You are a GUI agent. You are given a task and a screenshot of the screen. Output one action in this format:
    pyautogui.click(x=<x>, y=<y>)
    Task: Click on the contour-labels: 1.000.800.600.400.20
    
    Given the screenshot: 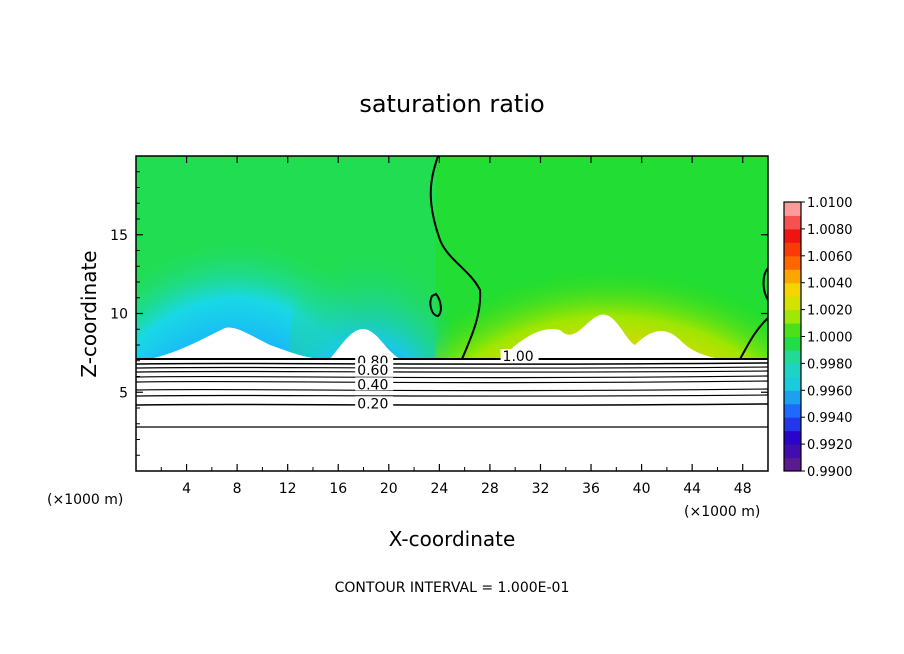 What is the action you would take?
    pyautogui.click(x=447, y=380)
    